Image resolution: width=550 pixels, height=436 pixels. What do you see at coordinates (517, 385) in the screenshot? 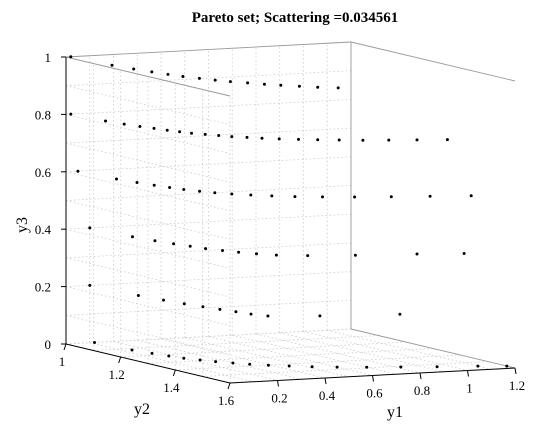
I see `y1-tick-label: 1.2` at bounding box center [517, 385].